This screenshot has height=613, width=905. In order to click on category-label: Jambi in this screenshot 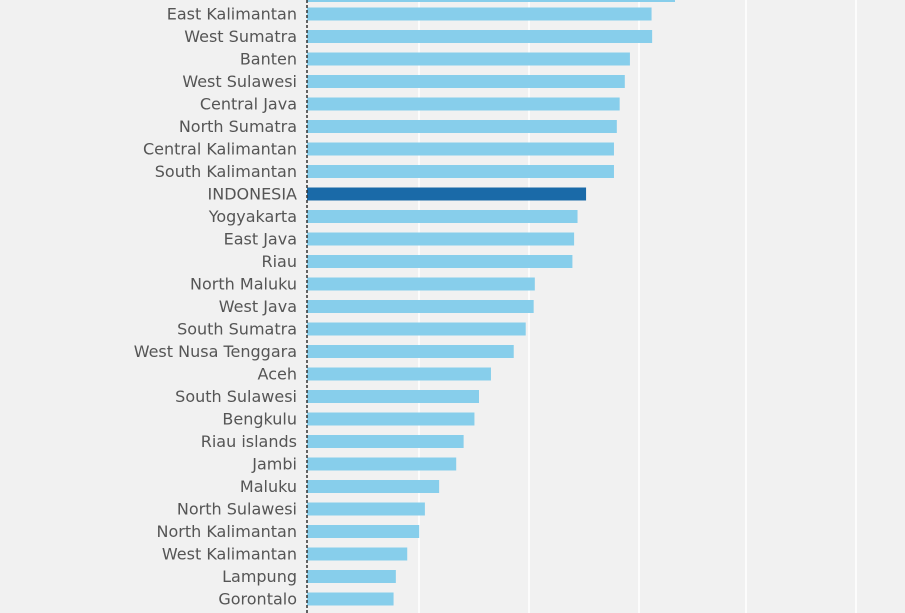, I will do `click(274, 464)`.